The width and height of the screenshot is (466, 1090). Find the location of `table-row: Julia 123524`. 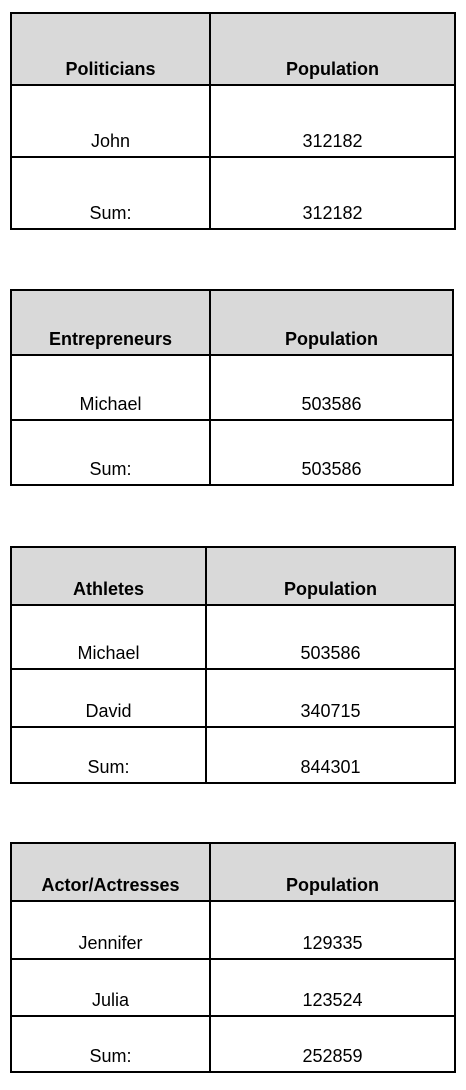

table-row: Julia 123524 is located at coordinates (233, 987).